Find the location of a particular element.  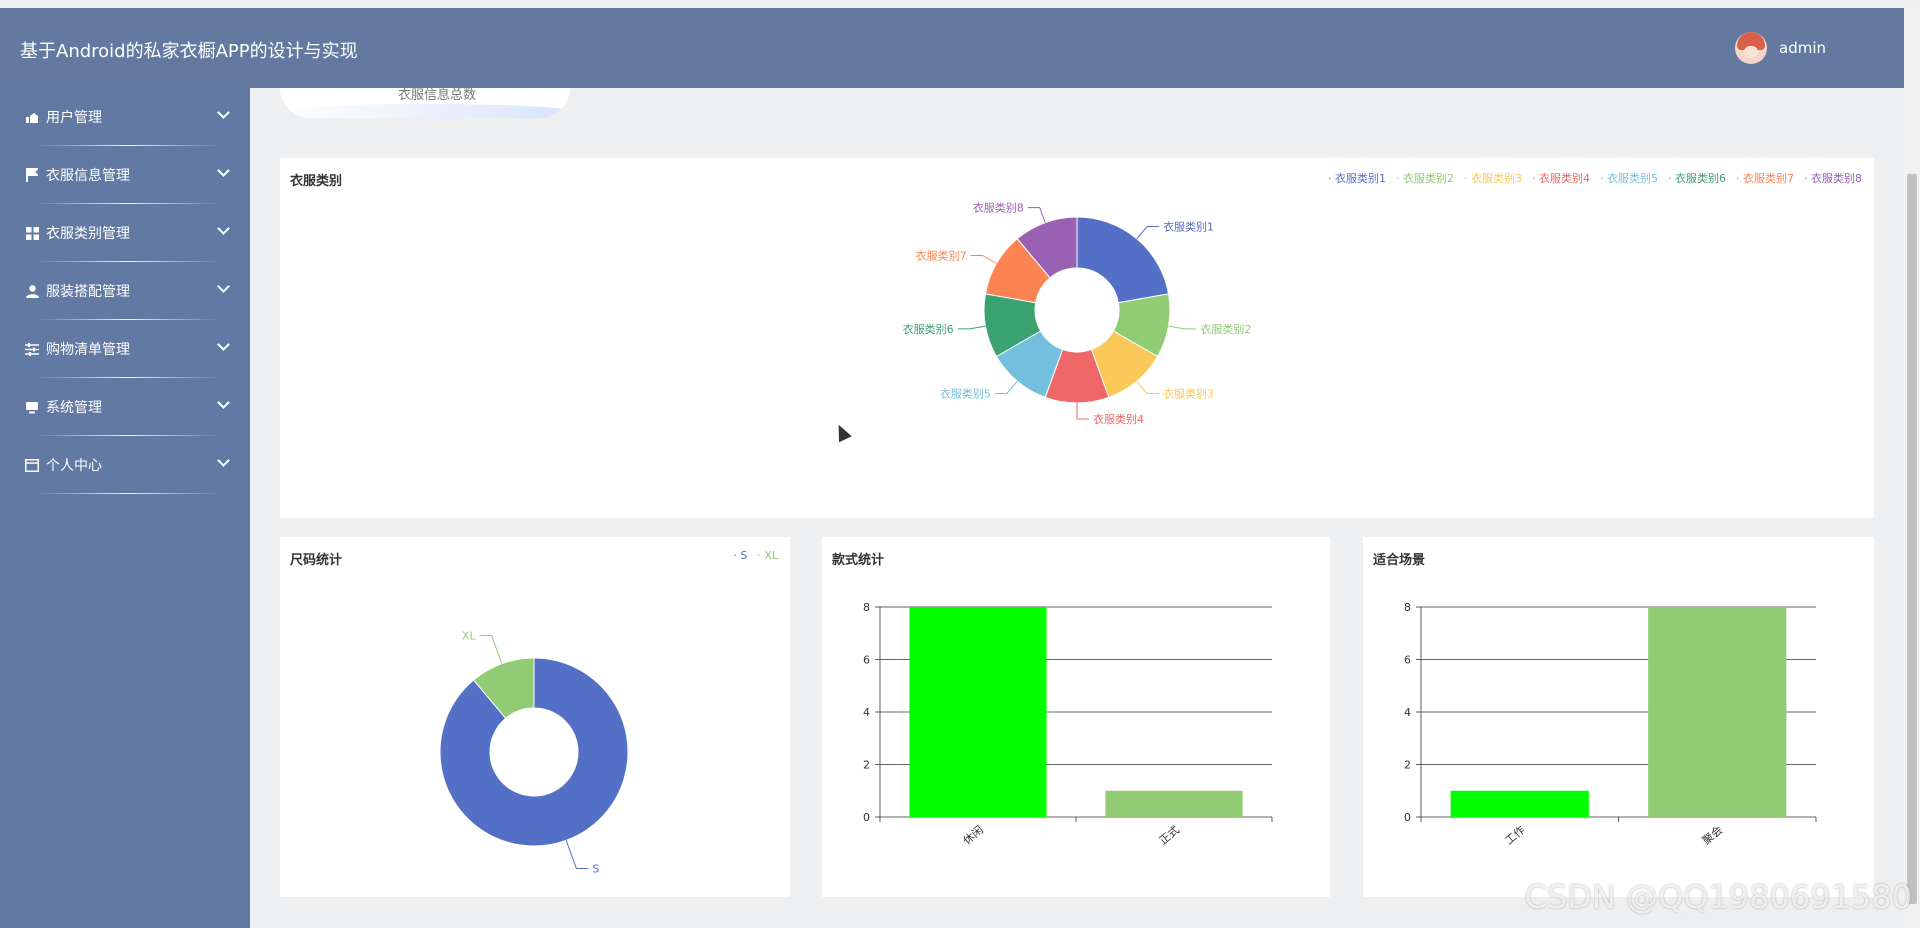

sidebar-item-shopping-list: 购物清单管理 is located at coordinates (125, 349).